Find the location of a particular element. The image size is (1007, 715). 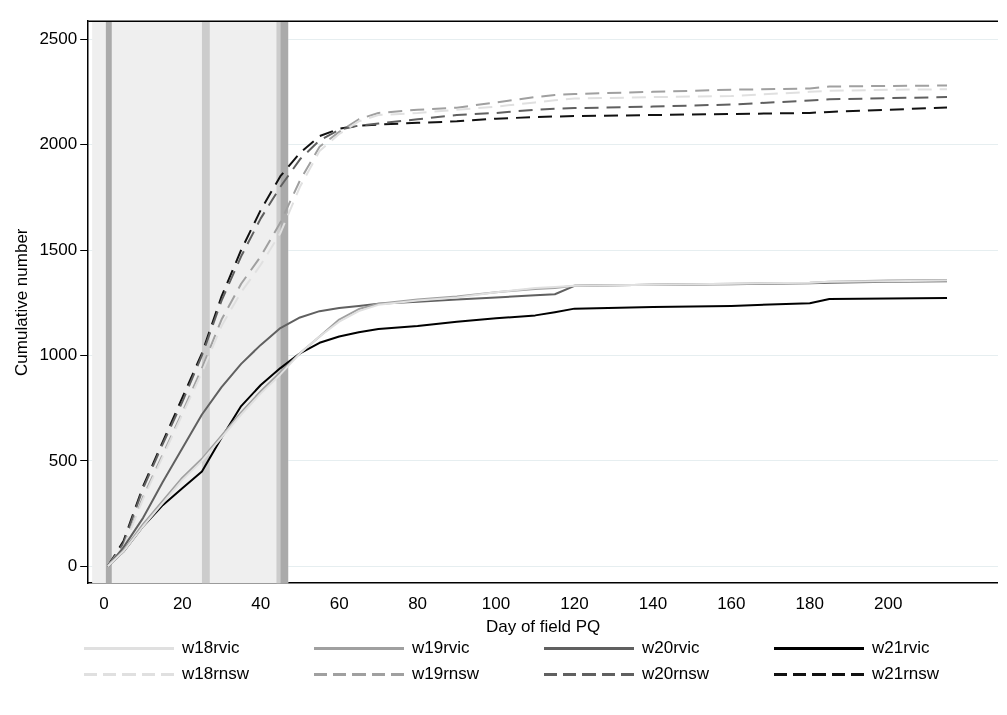

x-tick-label: 200 is located at coordinates (888, 604).